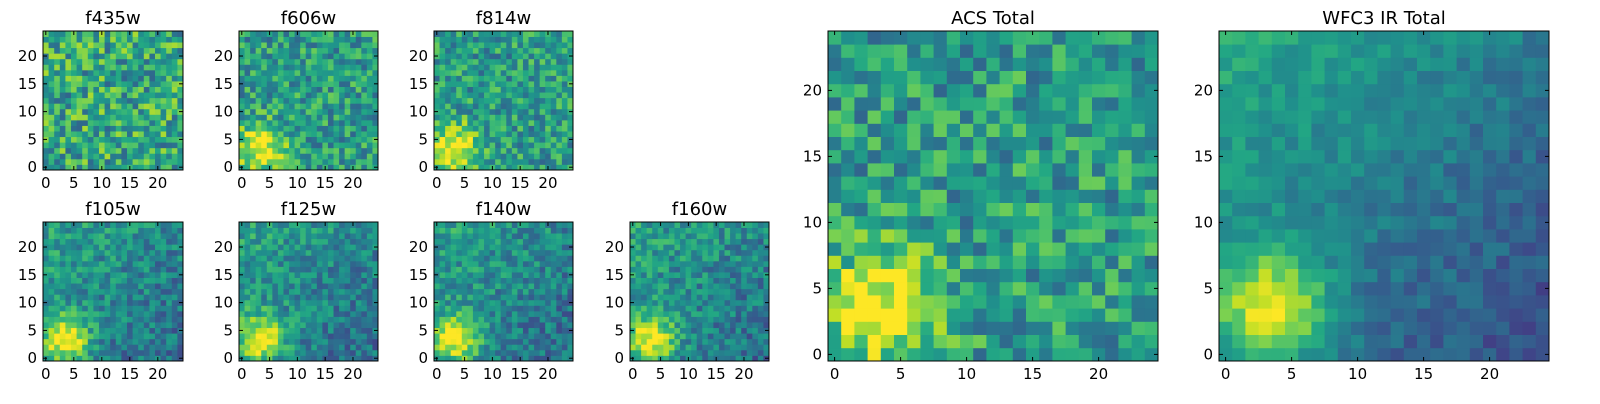 The height and width of the screenshot is (404, 1600). I want to click on x-tick-label: 0, so click(437, 183).